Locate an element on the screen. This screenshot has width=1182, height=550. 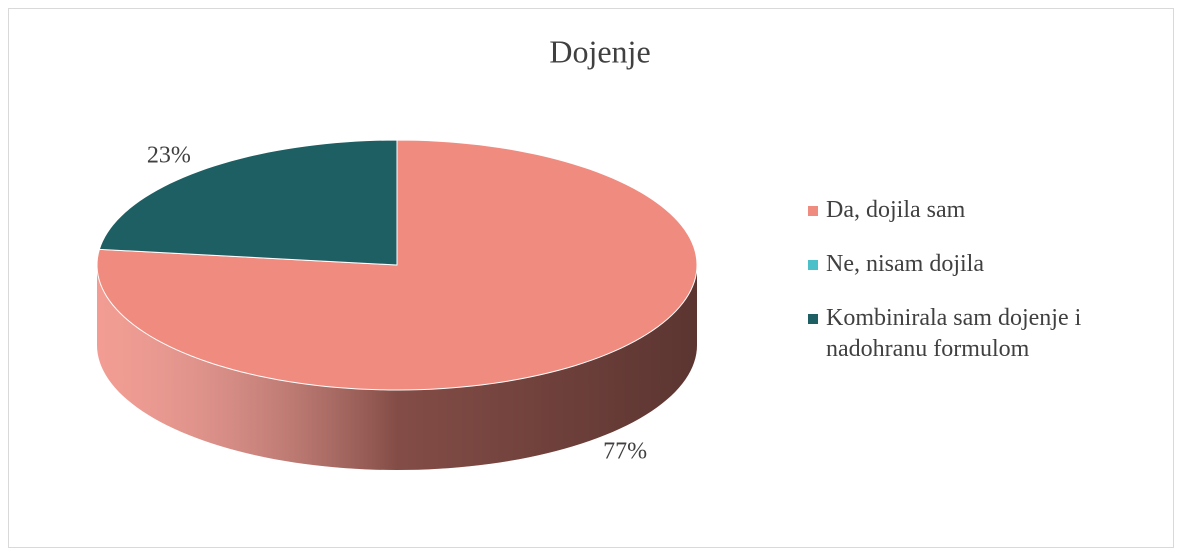
legend-item: Ne, nisam dojila is located at coordinates (993, 264).